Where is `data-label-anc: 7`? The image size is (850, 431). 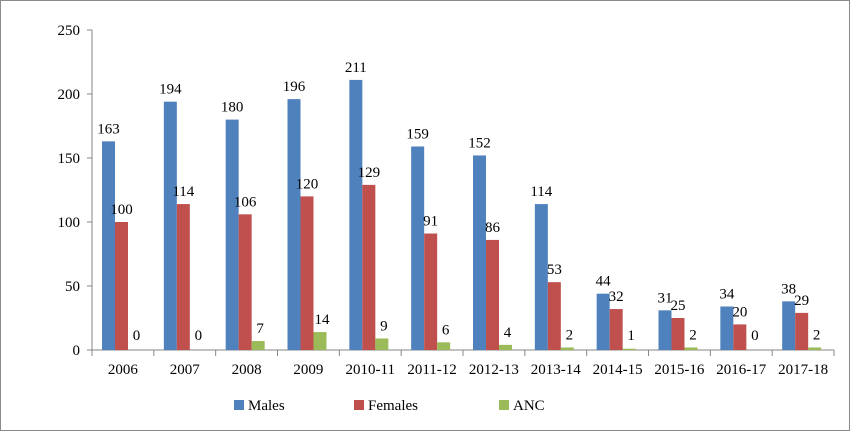
data-label-anc: 7 is located at coordinates (260, 329).